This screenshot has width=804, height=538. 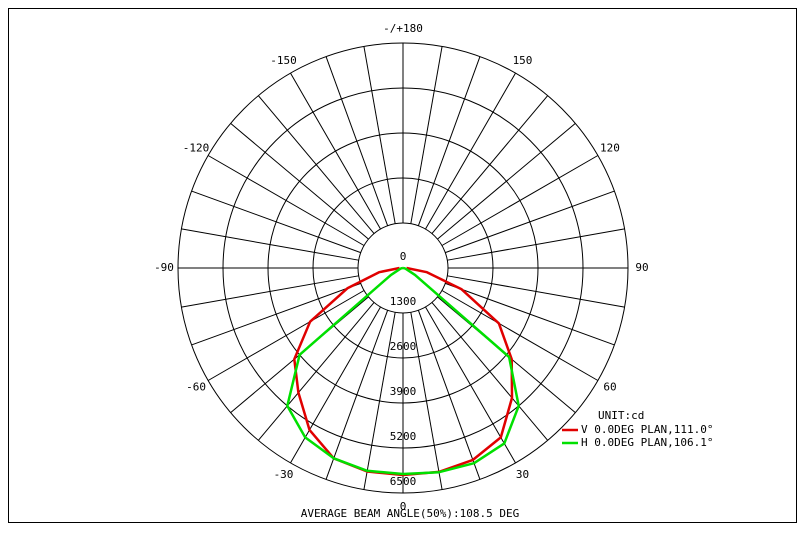 I want to click on angle-tick-label: 150, so click(x=523, y=60).